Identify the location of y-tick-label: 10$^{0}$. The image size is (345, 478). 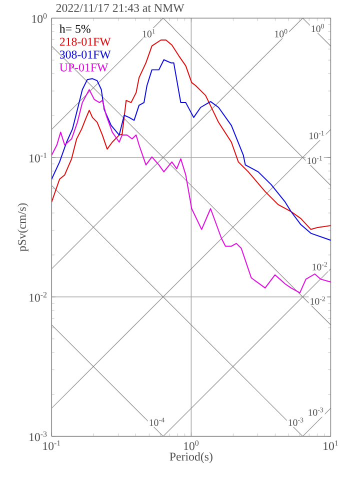
(39, 18).